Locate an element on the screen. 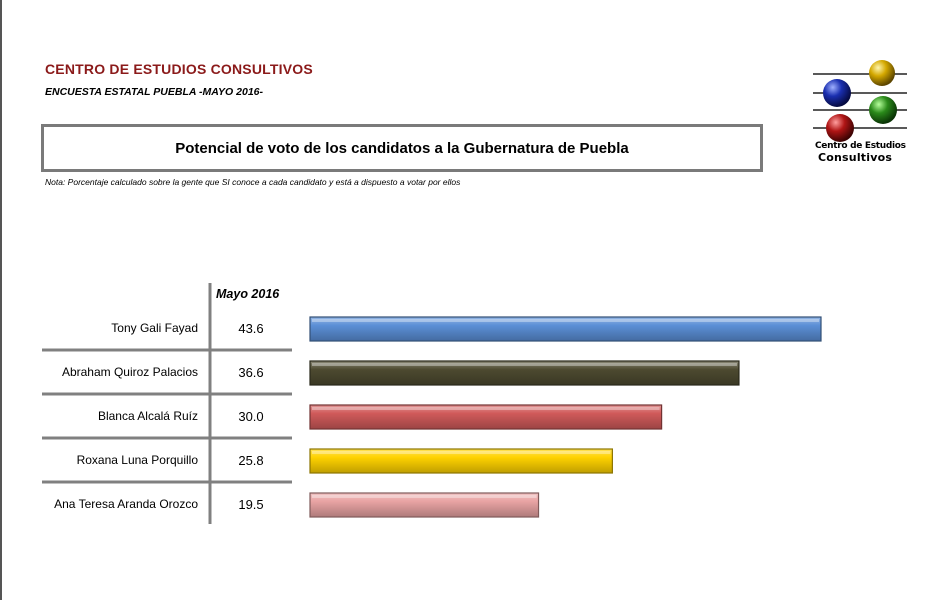 Image resolution: width=950 pixels, height=600 pixels. category-label: Tony Gali Fayad is located at coordinates (154, 328).